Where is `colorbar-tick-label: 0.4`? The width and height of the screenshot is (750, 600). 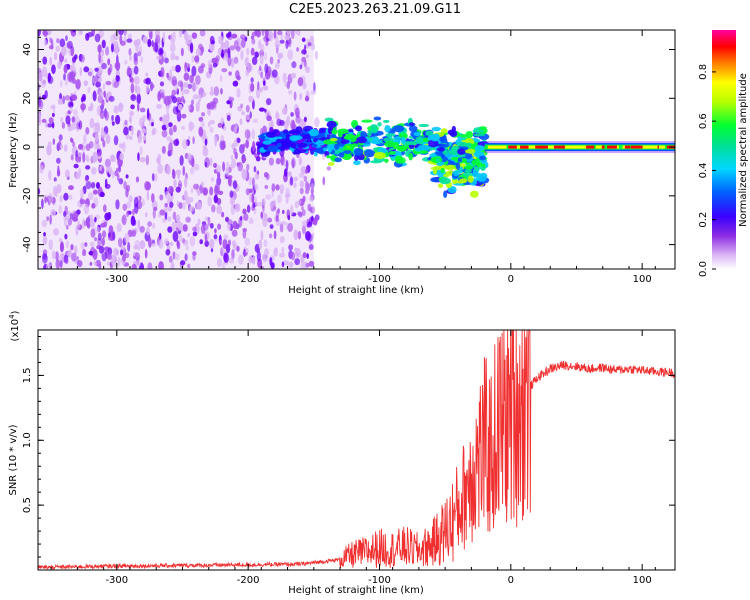
colorbar-tick-label: 0.4 is located at coordinates (703, 170).